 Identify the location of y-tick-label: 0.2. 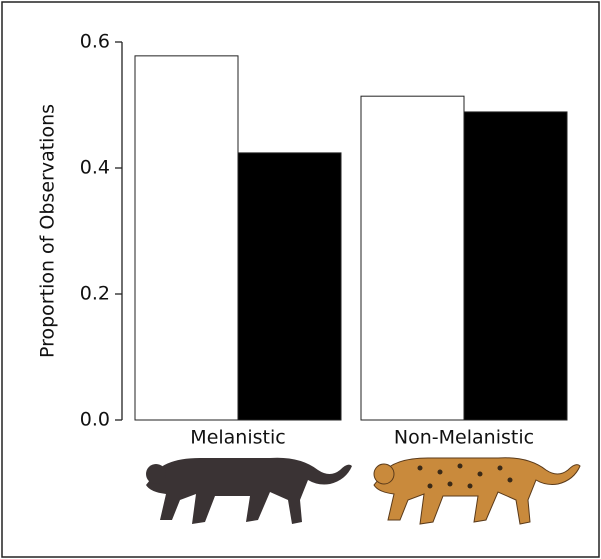
(95, 294).